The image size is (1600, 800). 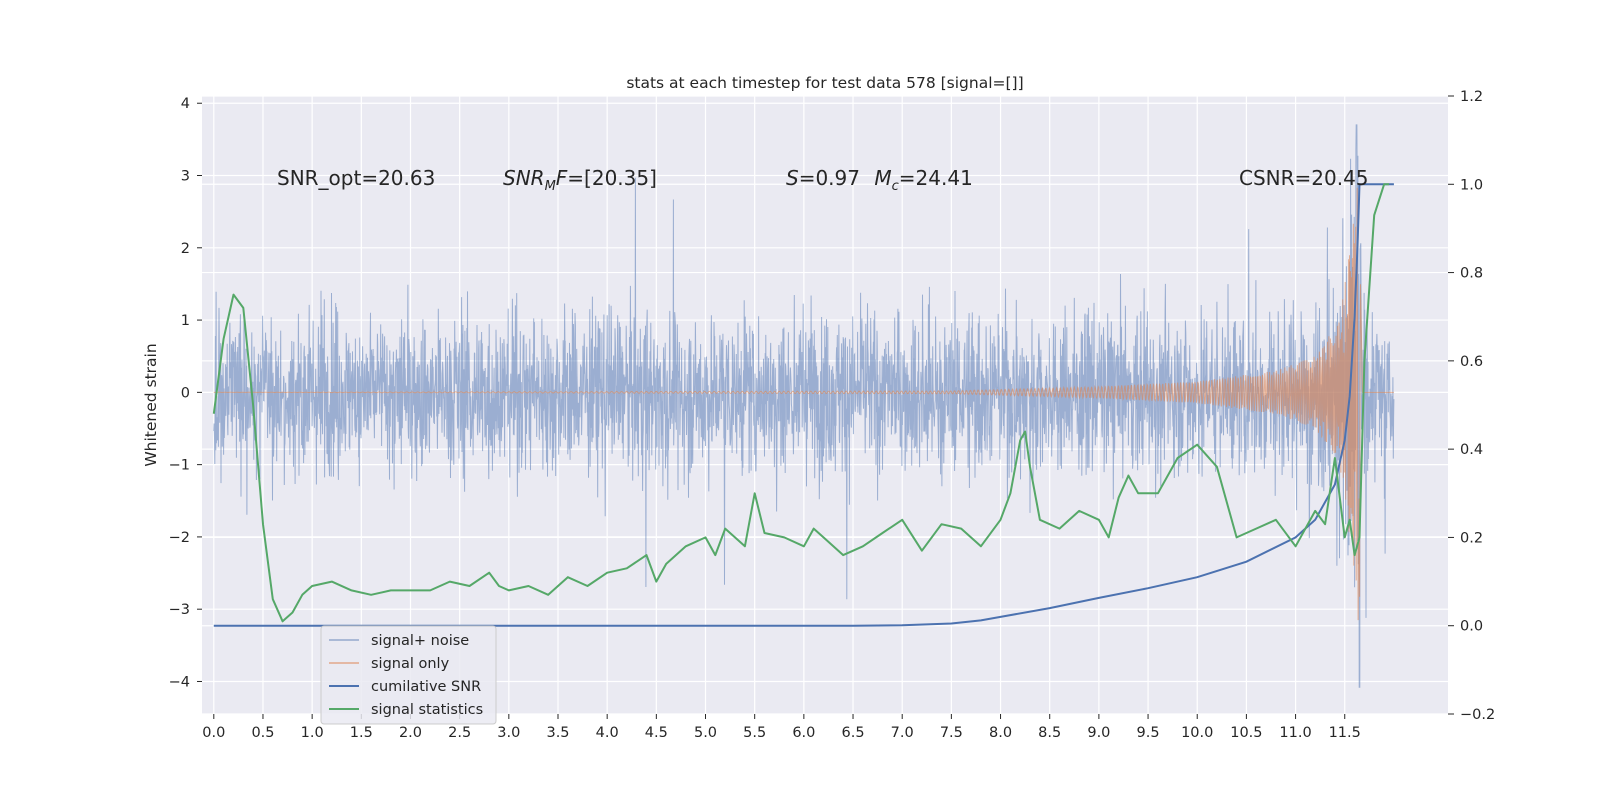 I want to click on x-tick-label: 5.0, so click(x=705, y=733).